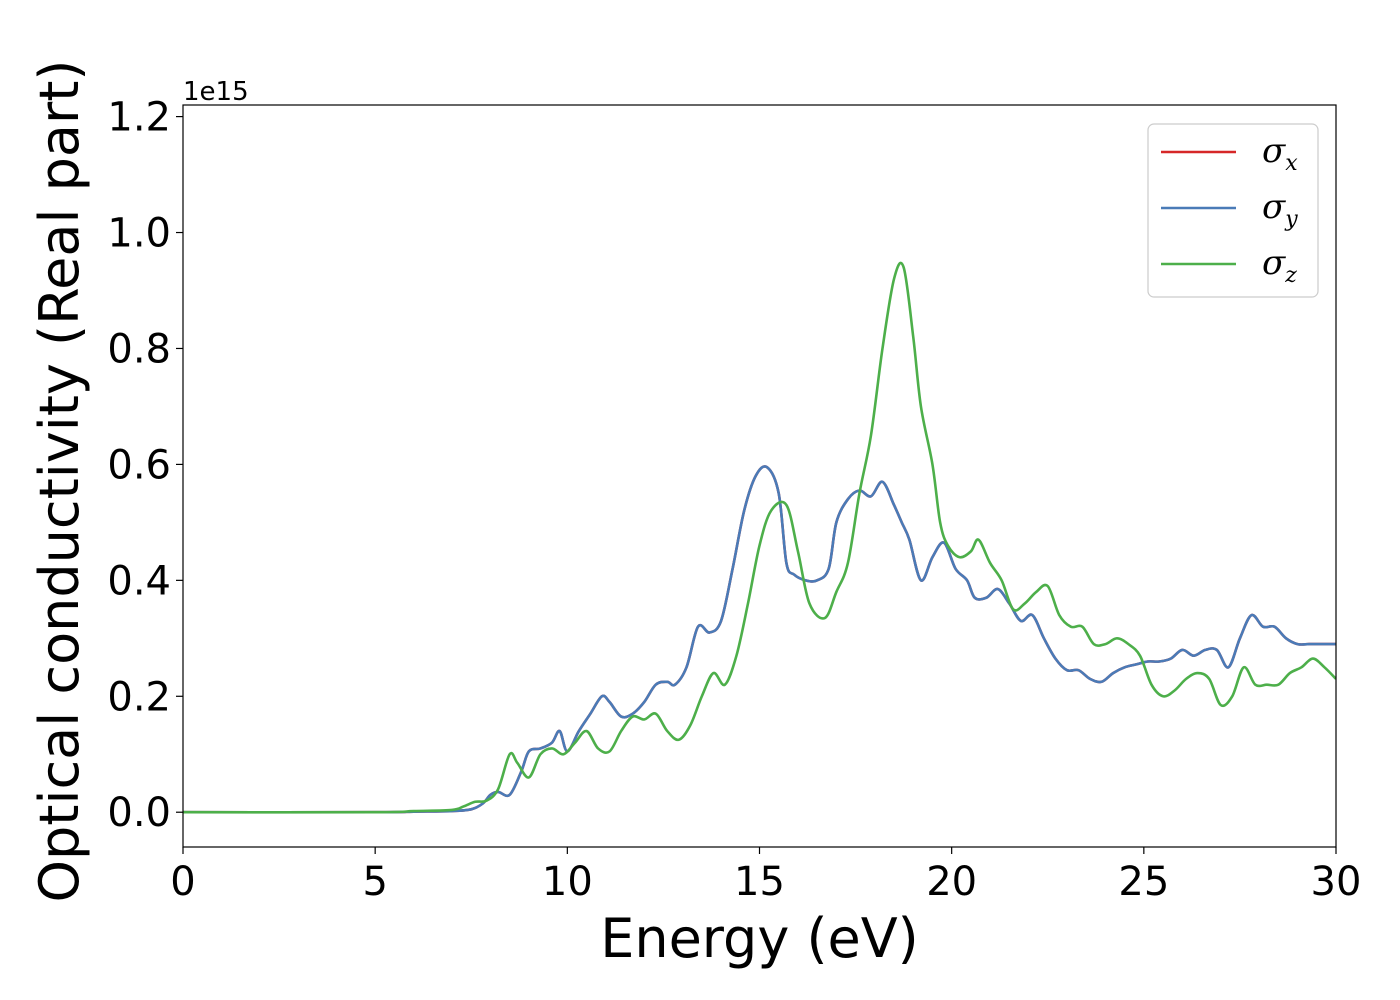  Describe the element at coordinates (1143, 882) in the screenshot. I see `x-tick-label: 25` at that location.